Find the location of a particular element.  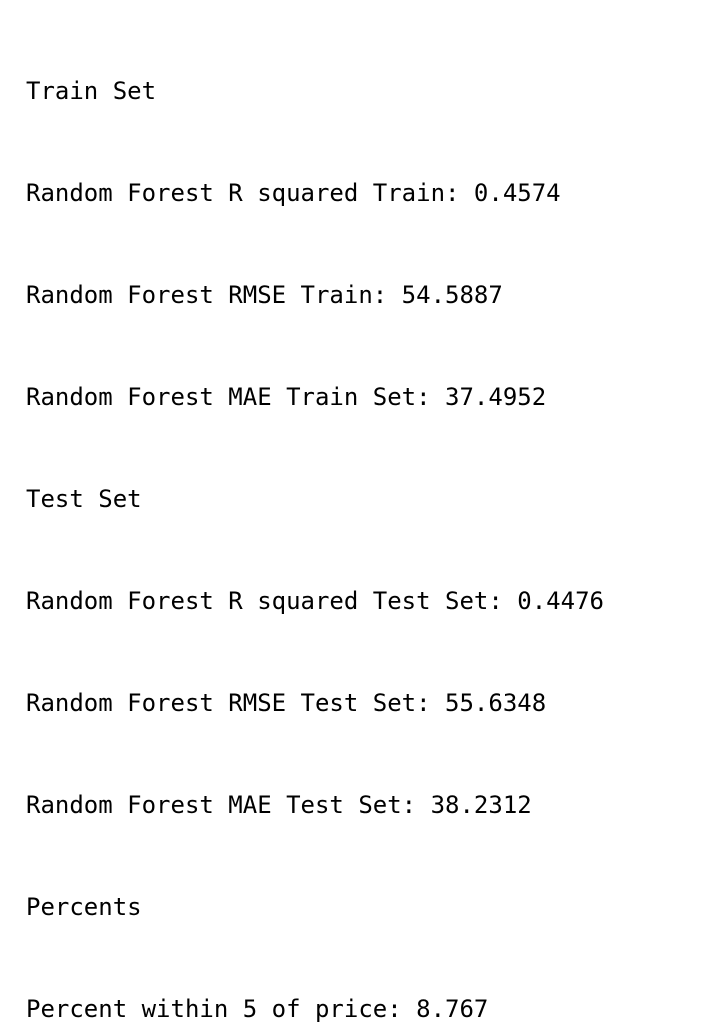

rf-rmse-train: Random Forest RMSE Train: 54.5887 is located at coordinates (264, 295).